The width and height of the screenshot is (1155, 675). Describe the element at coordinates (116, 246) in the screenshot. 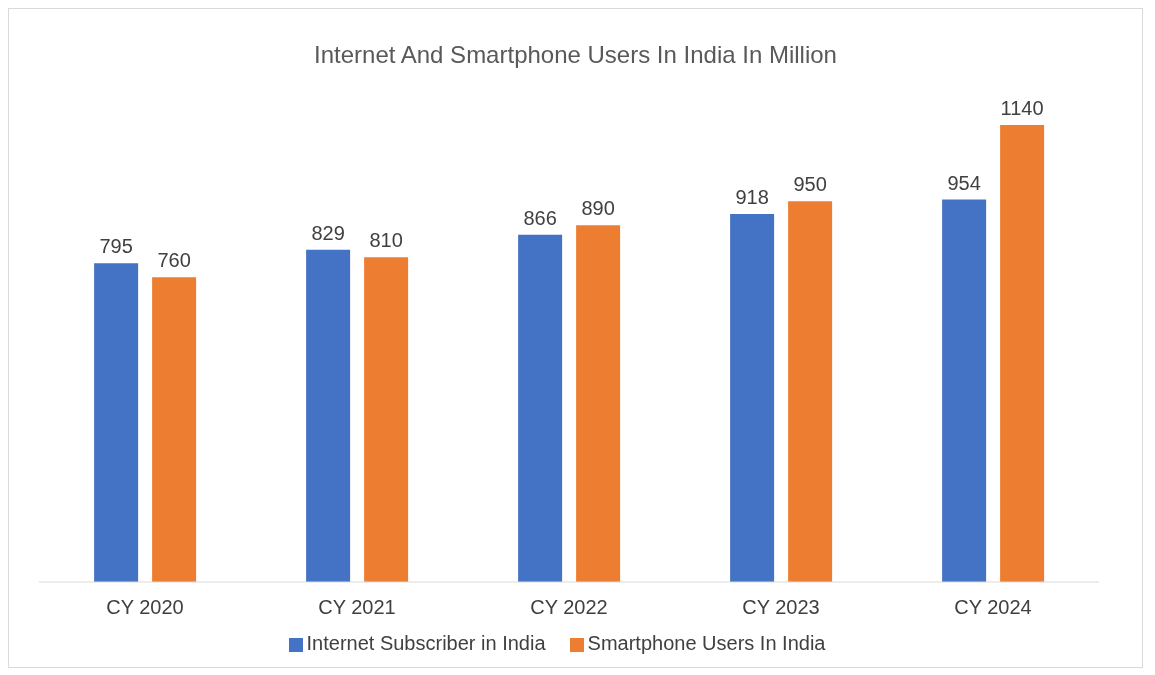

I see `data-label: 795` at that location.